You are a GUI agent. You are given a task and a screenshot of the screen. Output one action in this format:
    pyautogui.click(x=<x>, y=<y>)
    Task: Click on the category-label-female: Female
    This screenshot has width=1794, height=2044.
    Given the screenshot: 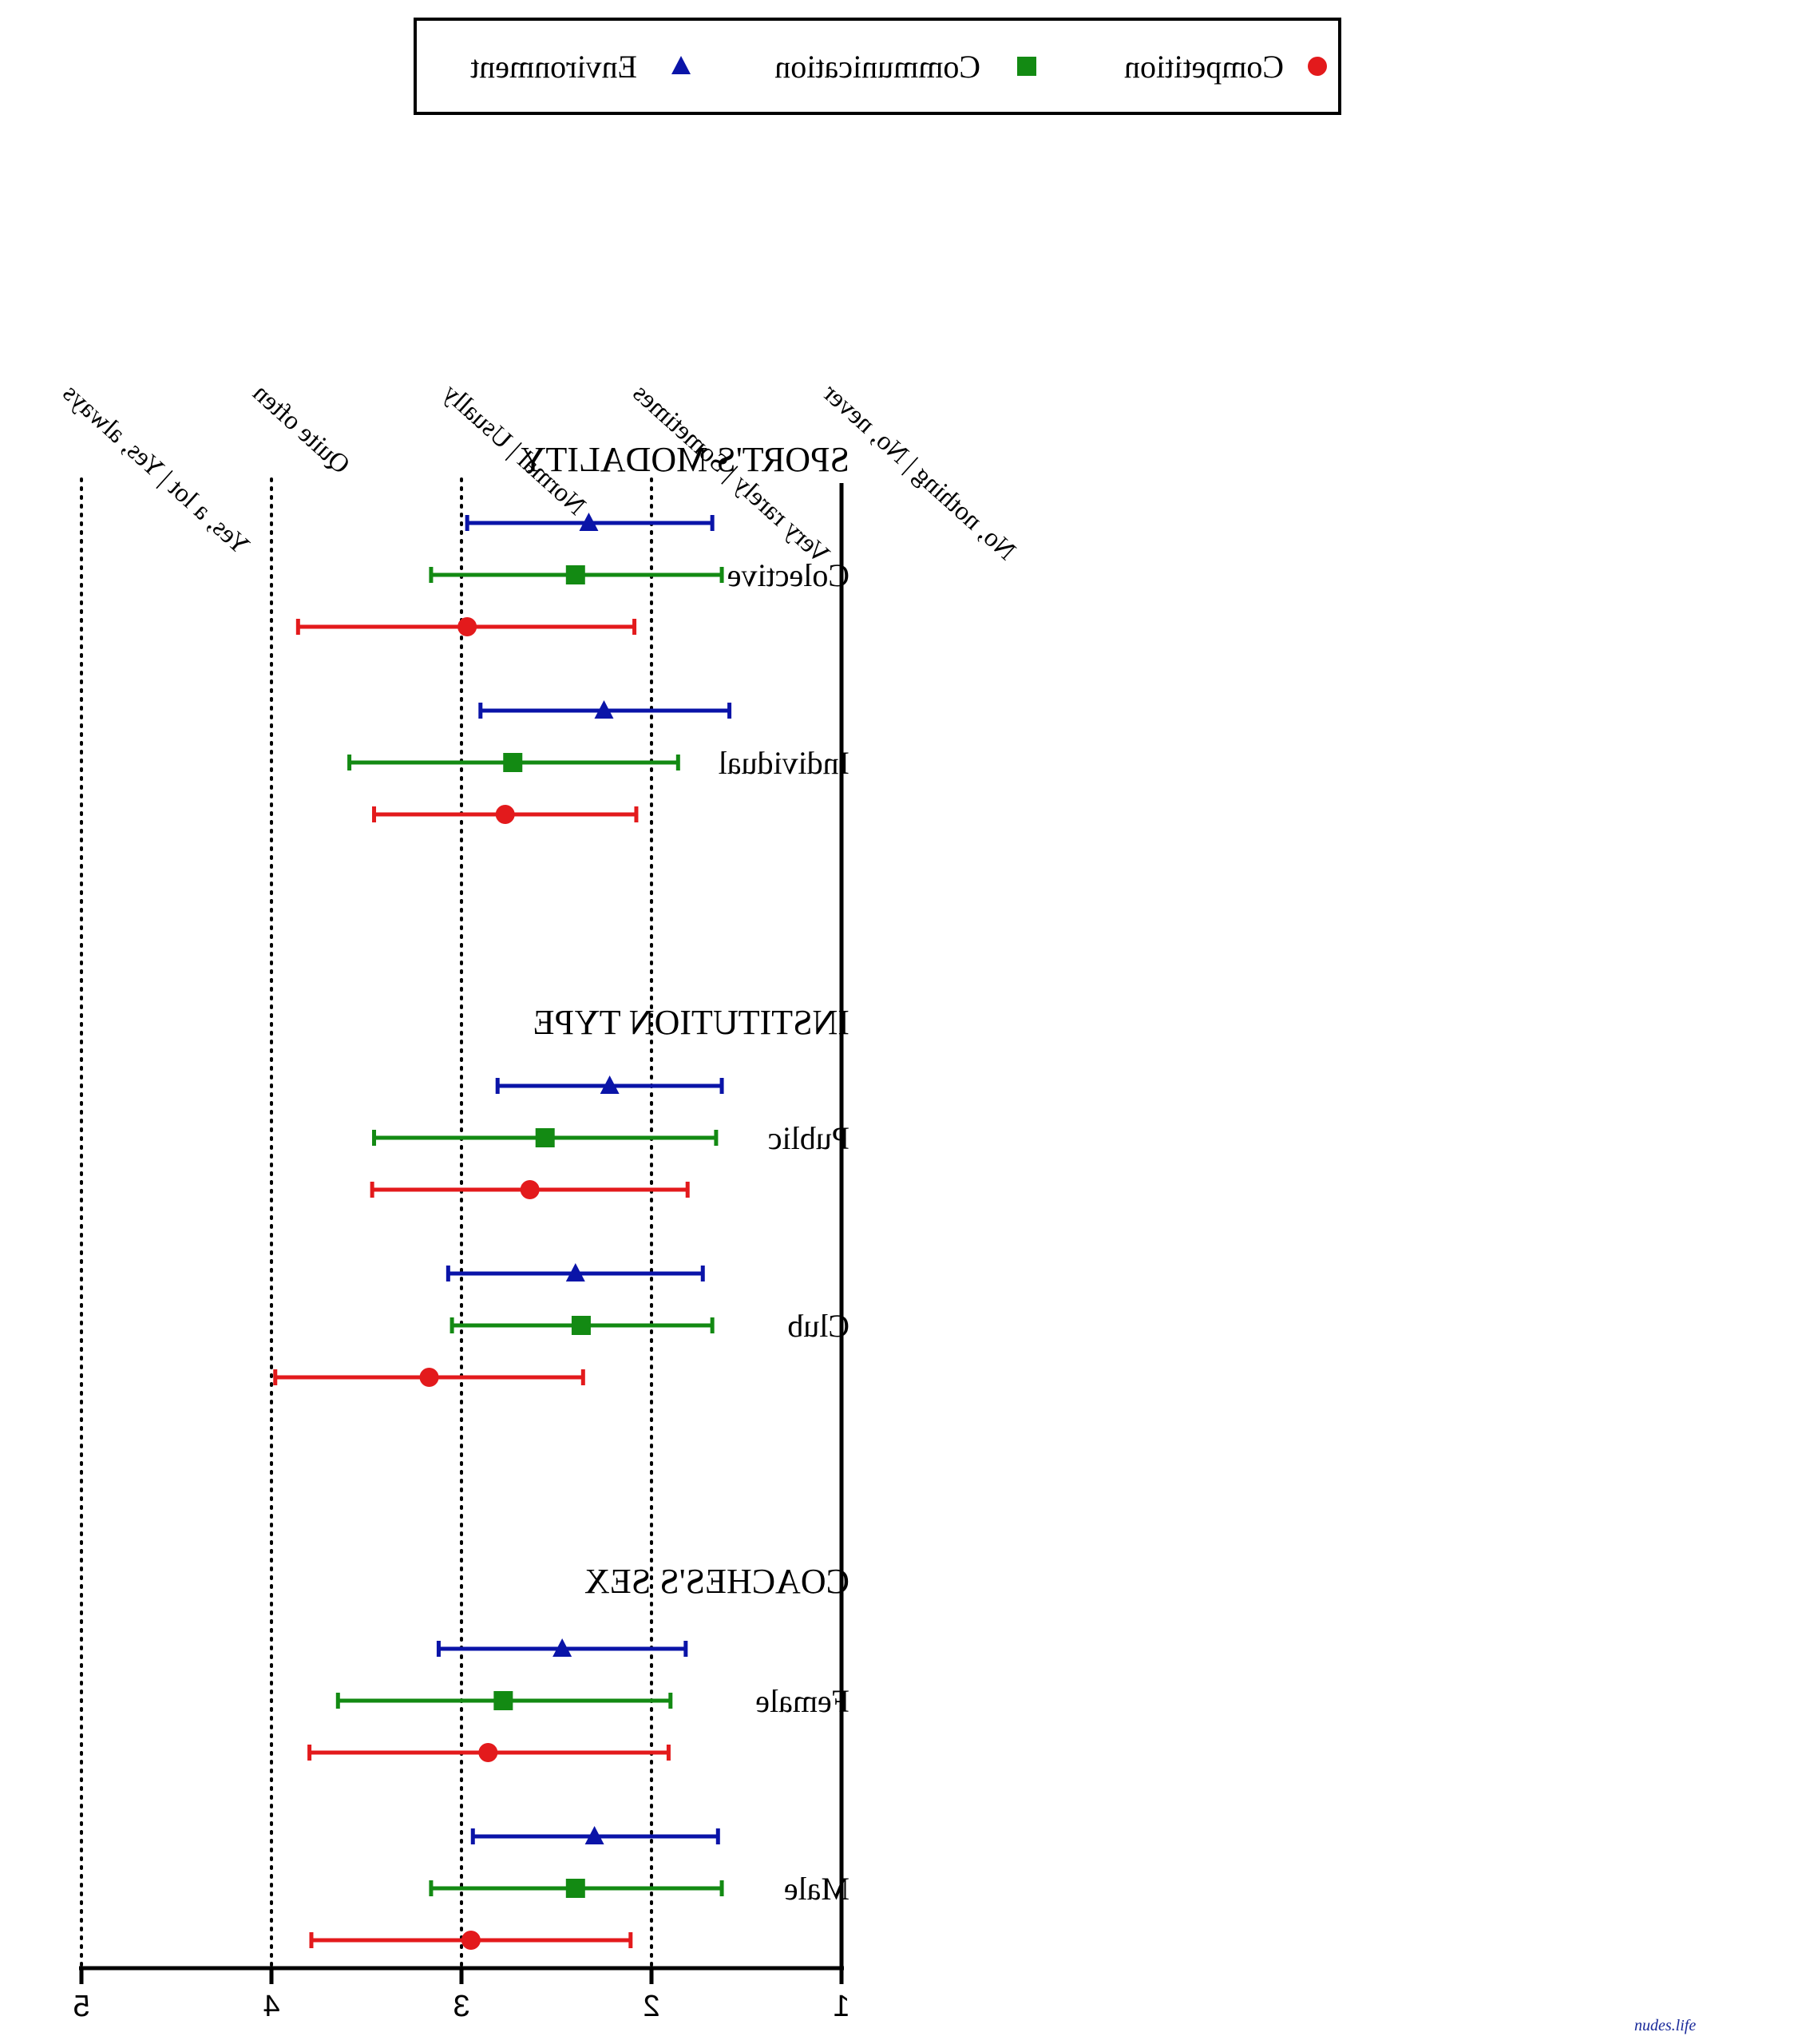 What is the action you would take?
    pyautogui.click(x=802, y=1701)
    